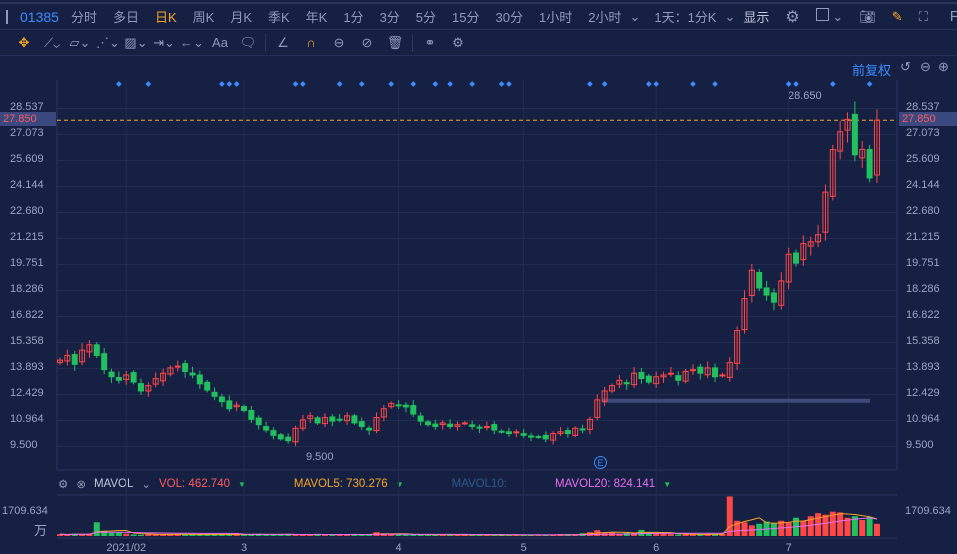  What do you see at coordinates (923, 367) in the screenshot?
I see `price-label-right: 13.893` at bounding box center [923, 367].